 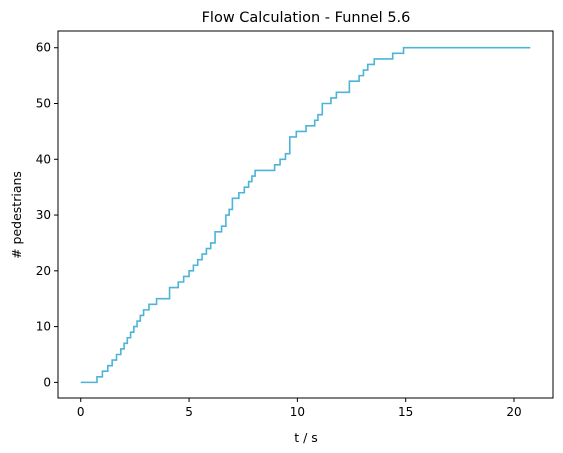 I want to click on x-axis: 0 5 10 15 20, so click(x=299, y=408).